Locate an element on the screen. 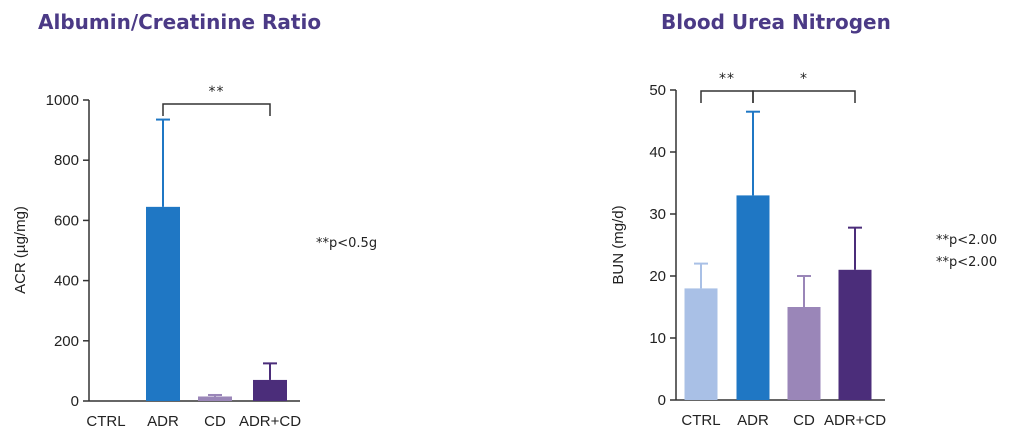 The height and width of the screenshot is (435, 1012). chart-title-bun: Blood Urea Nitrogen is located at coordinates (776, 22).